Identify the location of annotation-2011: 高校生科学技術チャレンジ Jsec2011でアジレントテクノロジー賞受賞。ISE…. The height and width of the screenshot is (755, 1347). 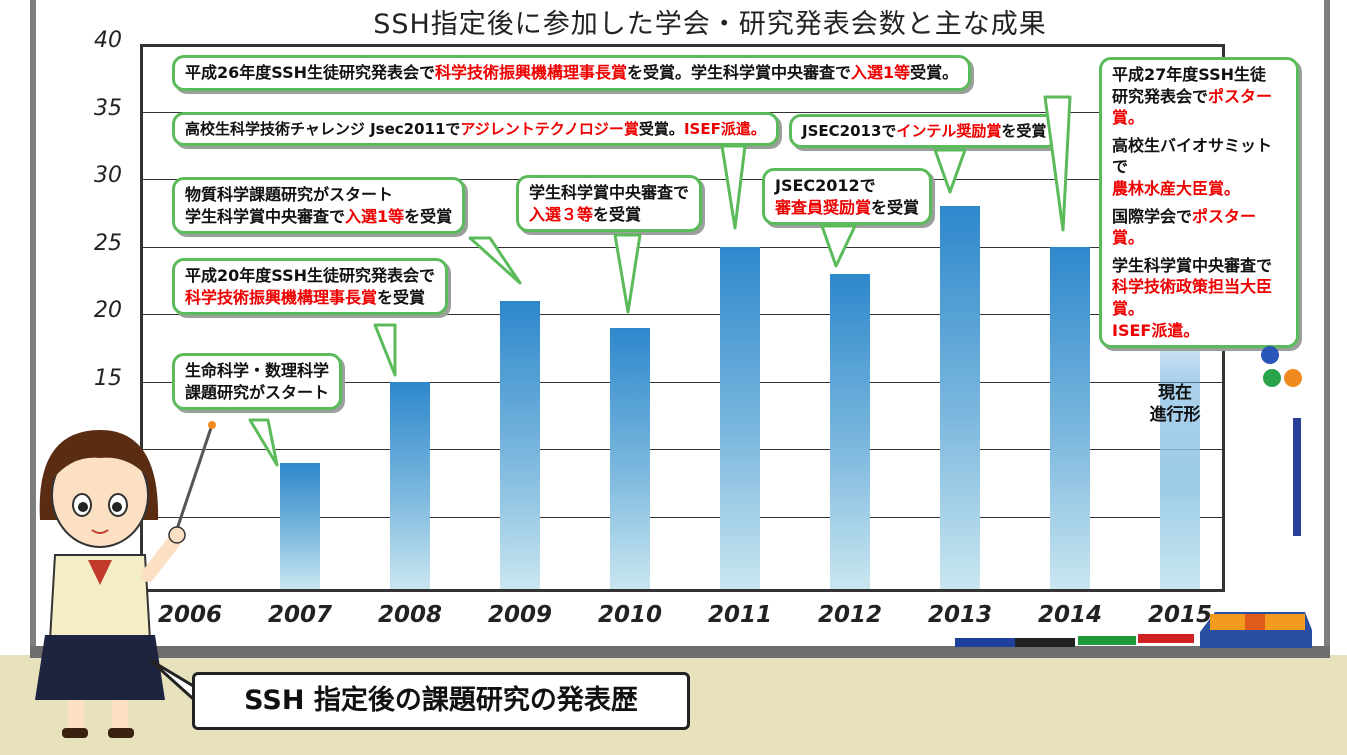
(475, 129).